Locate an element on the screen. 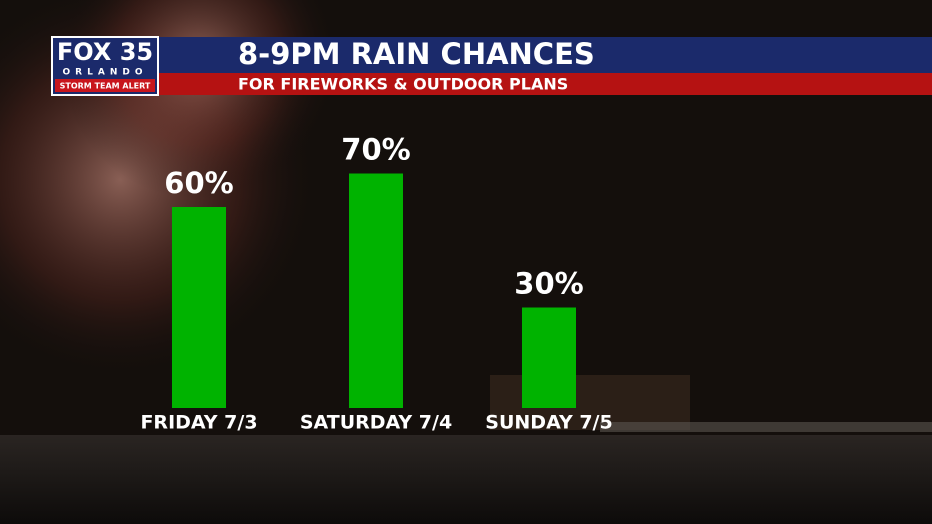  value-label: 70% is located at coordinates (375, 150).